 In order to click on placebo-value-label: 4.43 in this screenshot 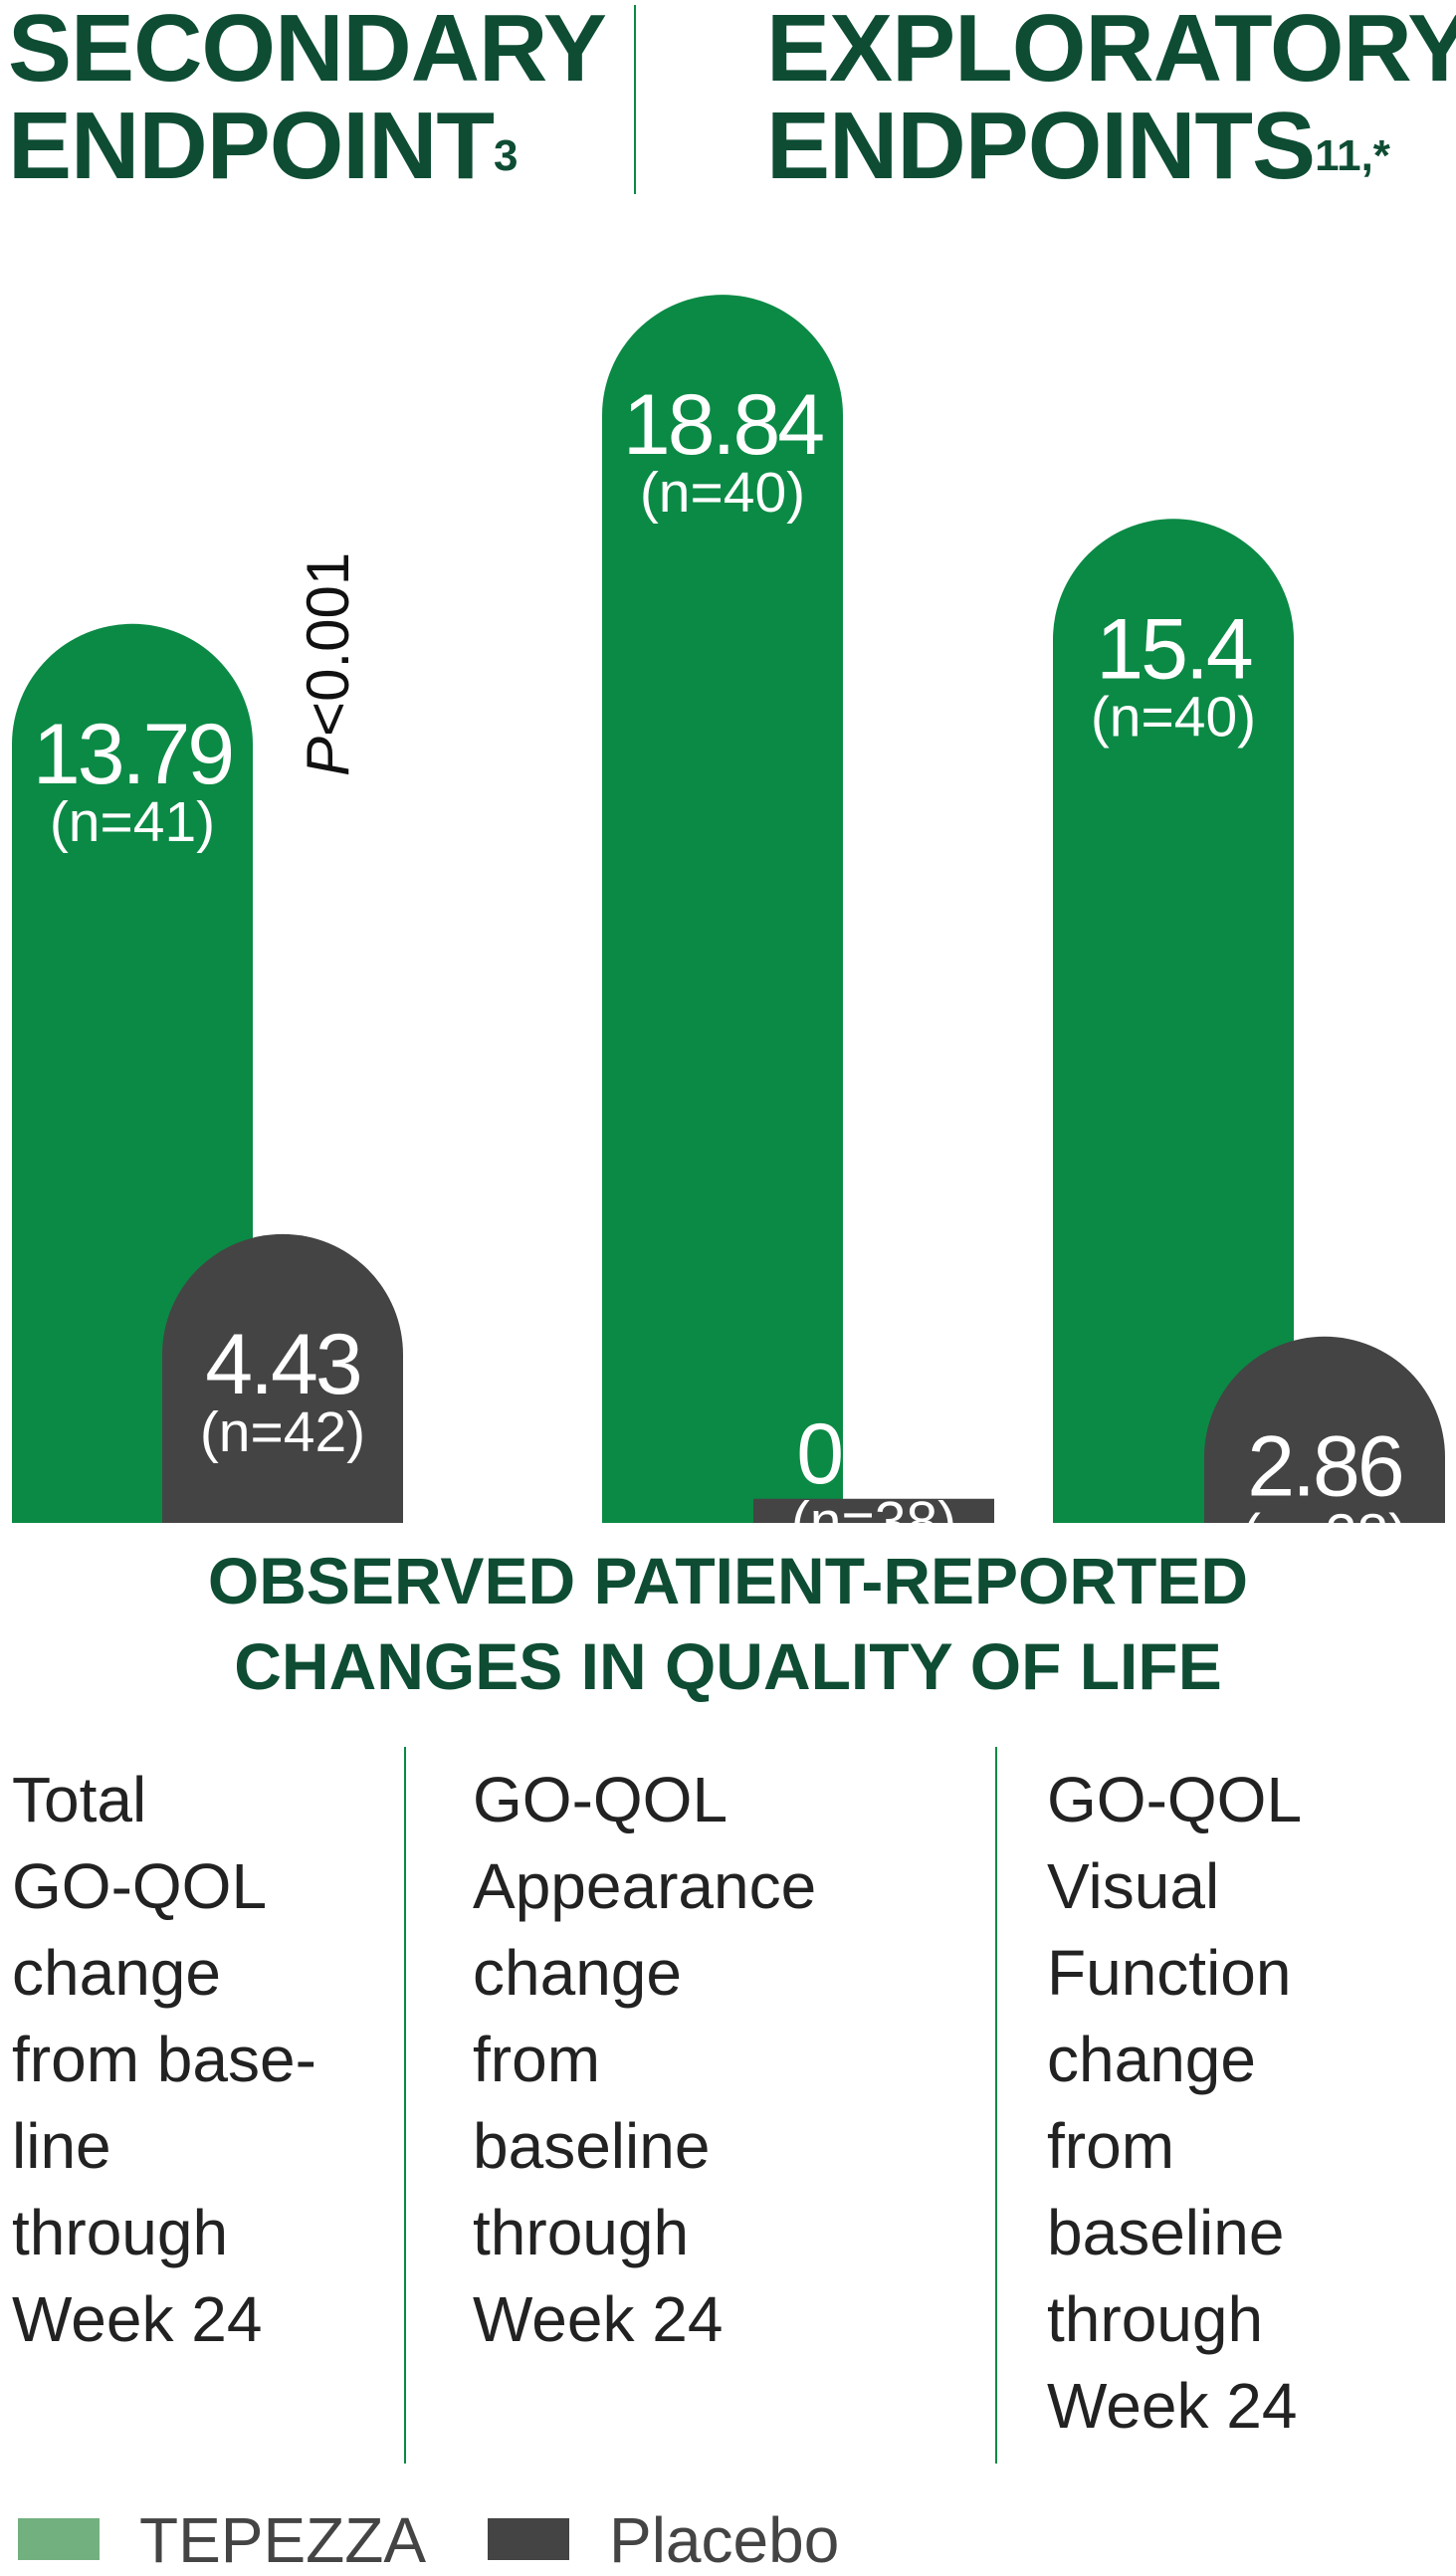, I will do `click(282, 1364)`.